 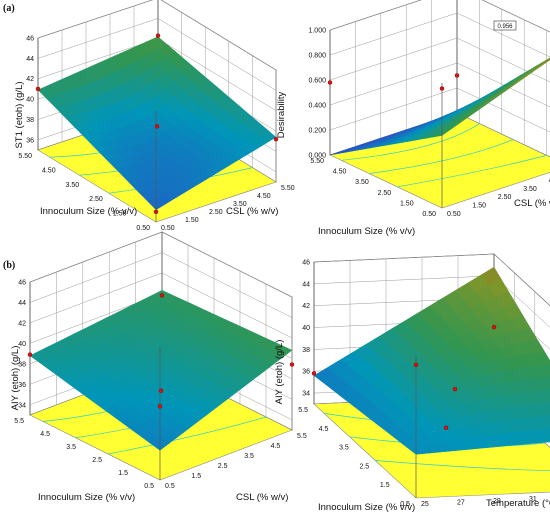 I want to click on y-tick-label: 5.5, so click(x=302, y=436).